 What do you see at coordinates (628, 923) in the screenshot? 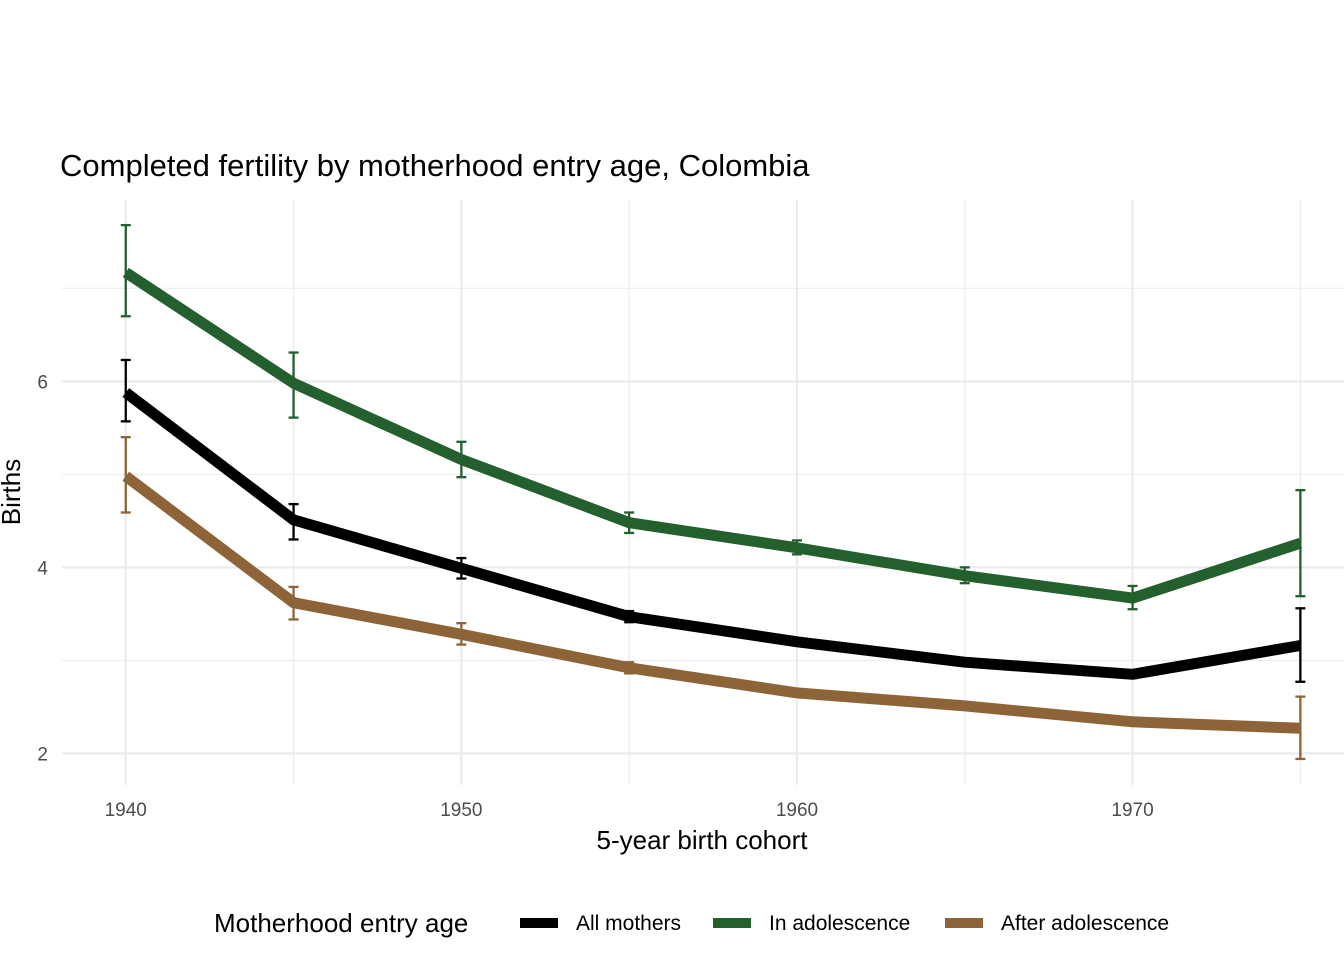
I see `legend-label: All mothers` at bounding box center [628, 923].